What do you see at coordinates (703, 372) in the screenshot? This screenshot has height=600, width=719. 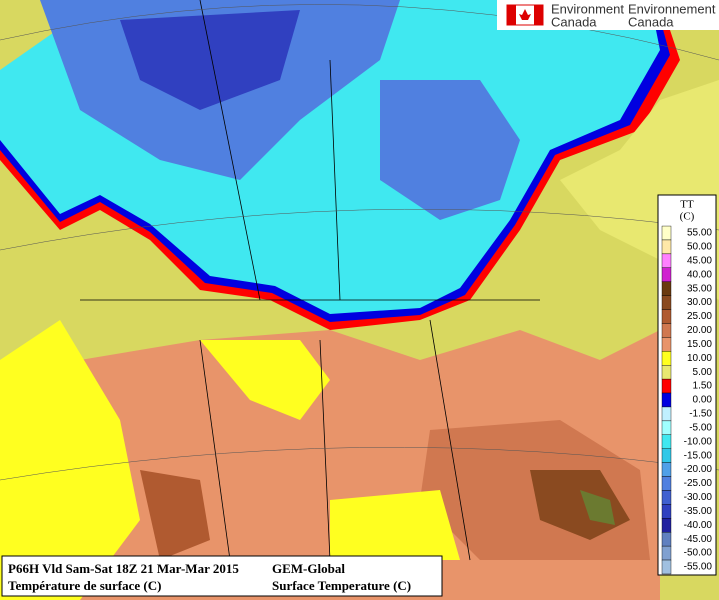 I see `legend-label: 5.00` at bounding box center [703, 372].